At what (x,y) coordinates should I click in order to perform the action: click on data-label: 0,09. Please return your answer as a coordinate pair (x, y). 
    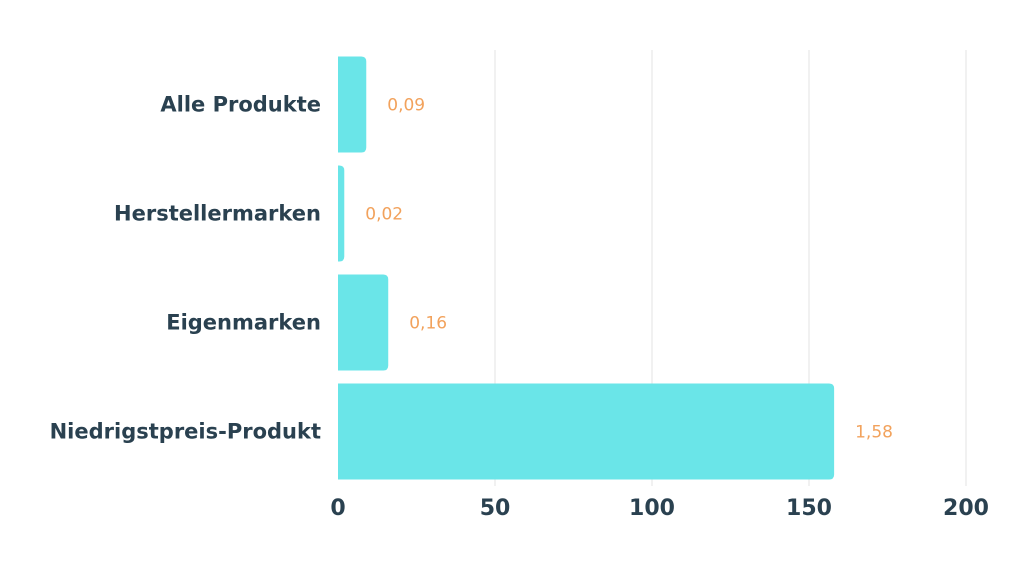
    Looking at the image, I should click on (406, 106).